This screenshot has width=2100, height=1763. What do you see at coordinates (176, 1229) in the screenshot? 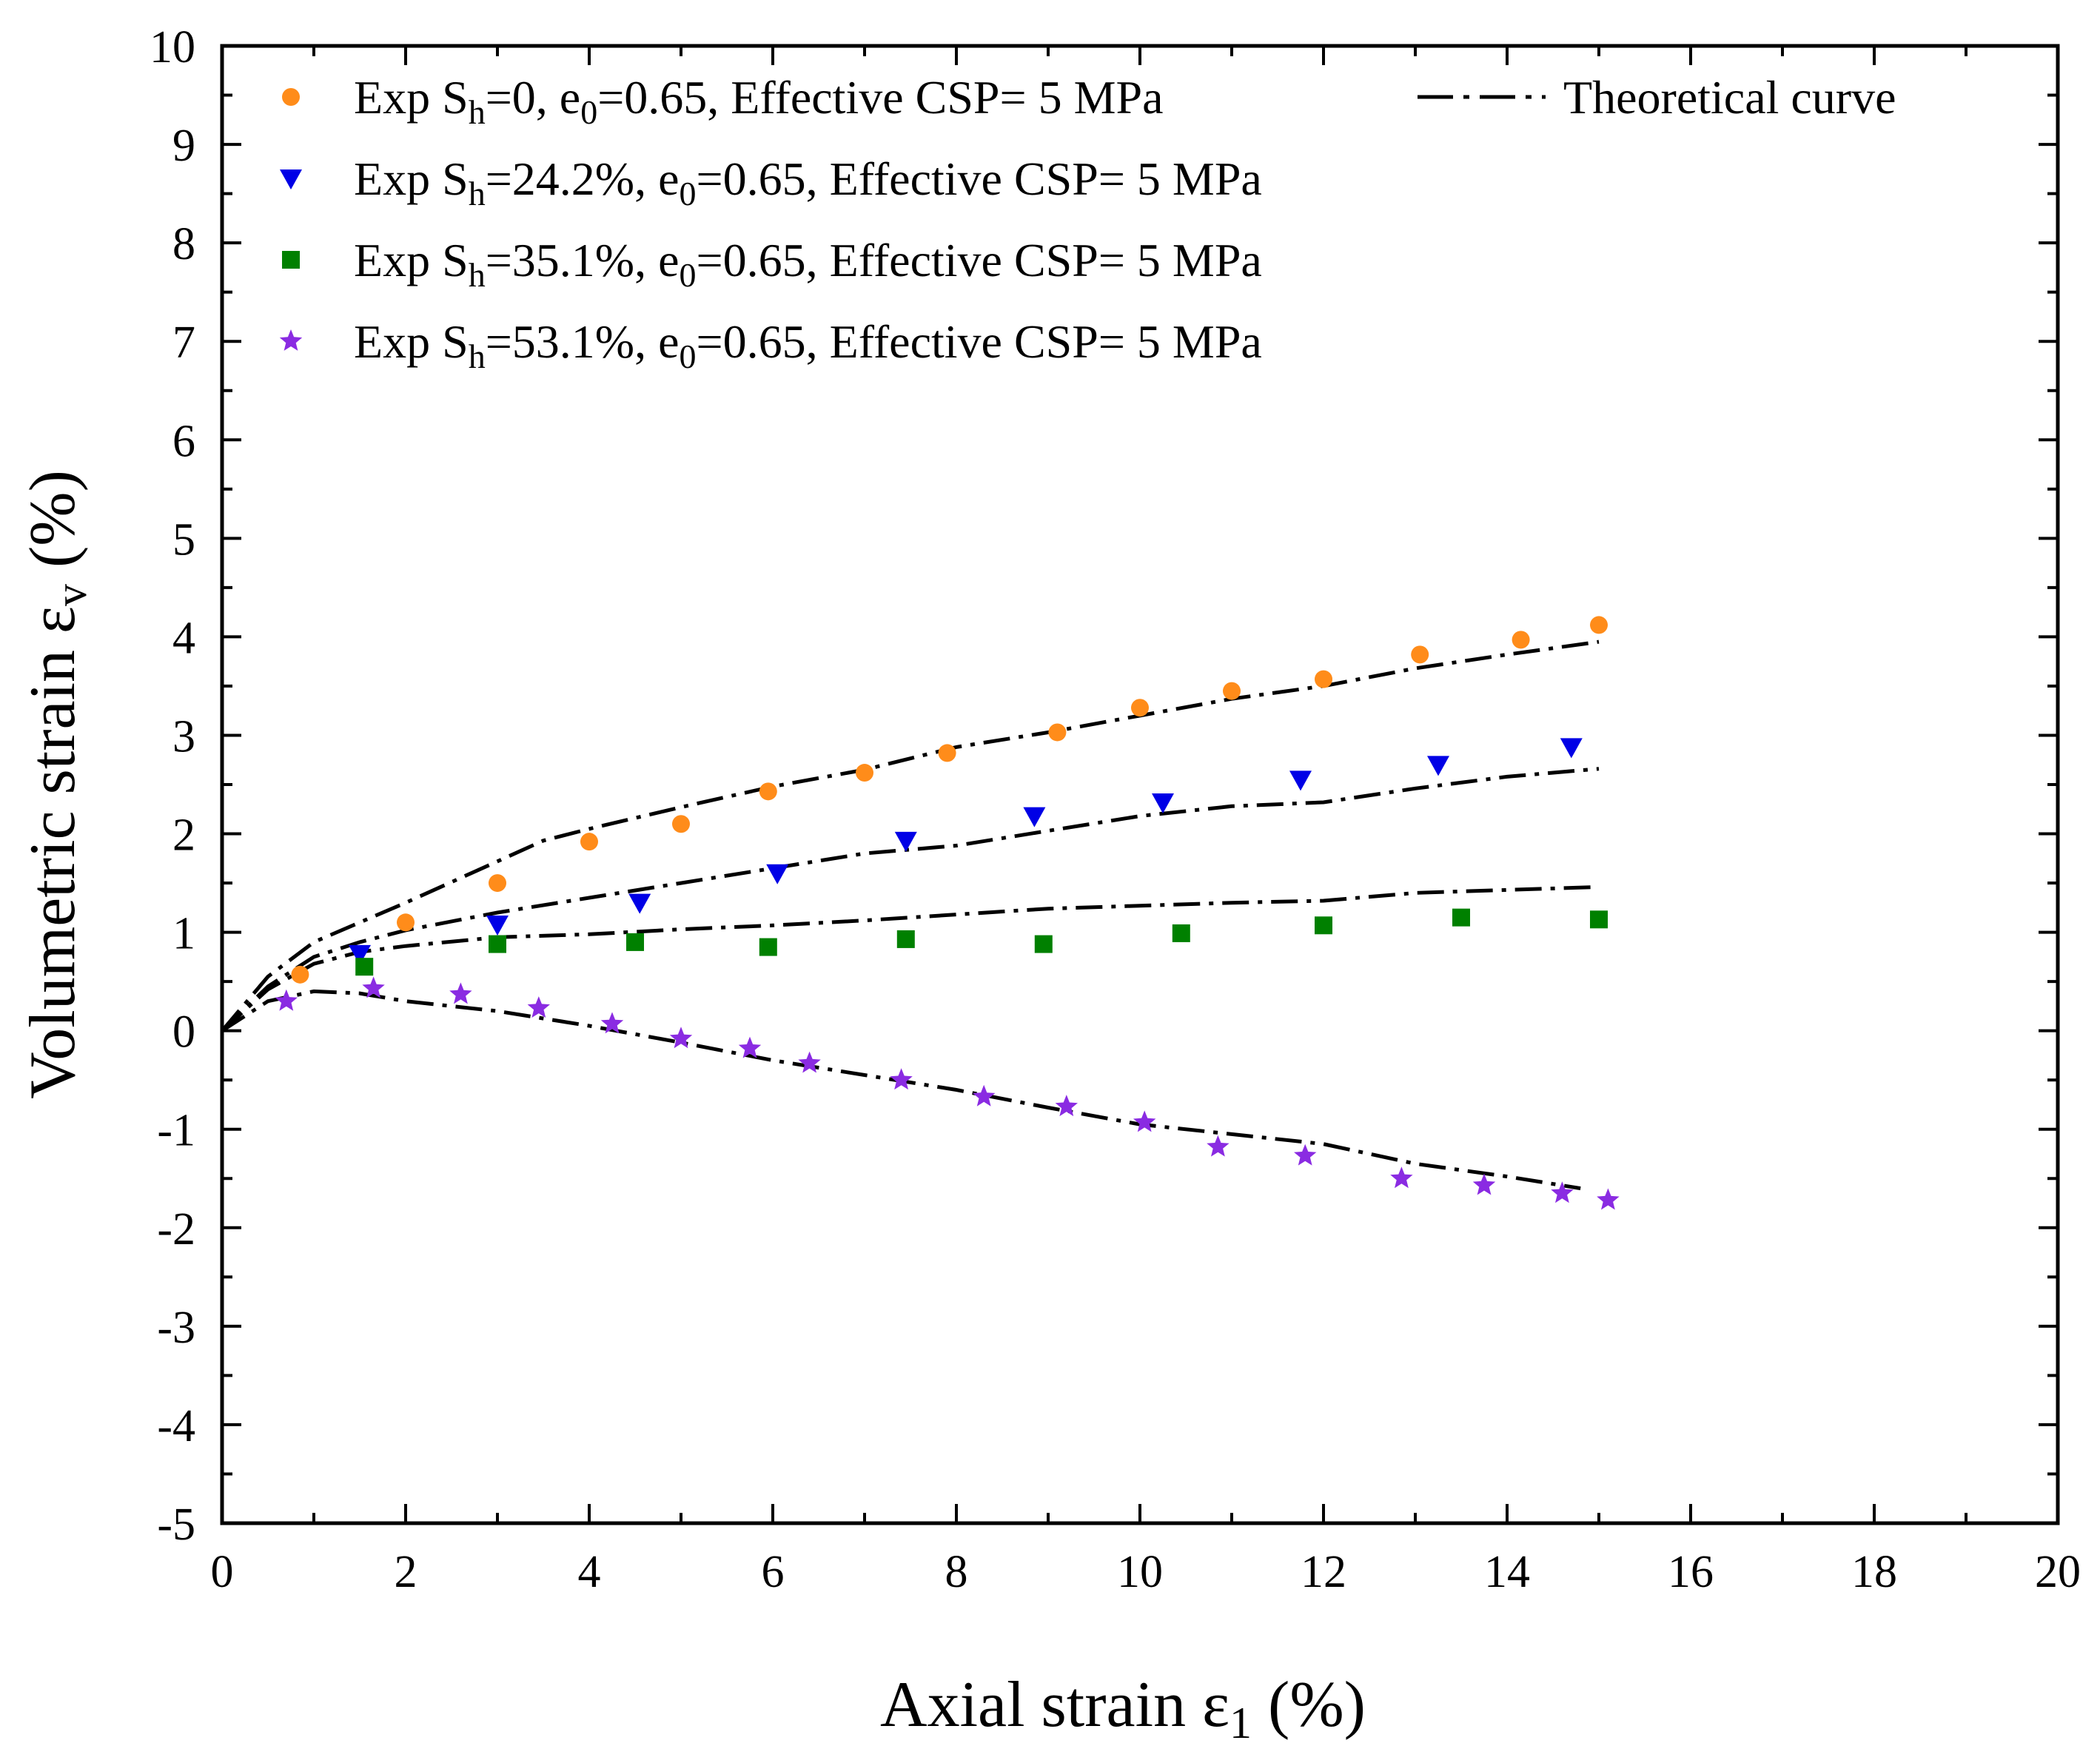
I see `y-tick-label: -2` at bounding box center [176, 1229].